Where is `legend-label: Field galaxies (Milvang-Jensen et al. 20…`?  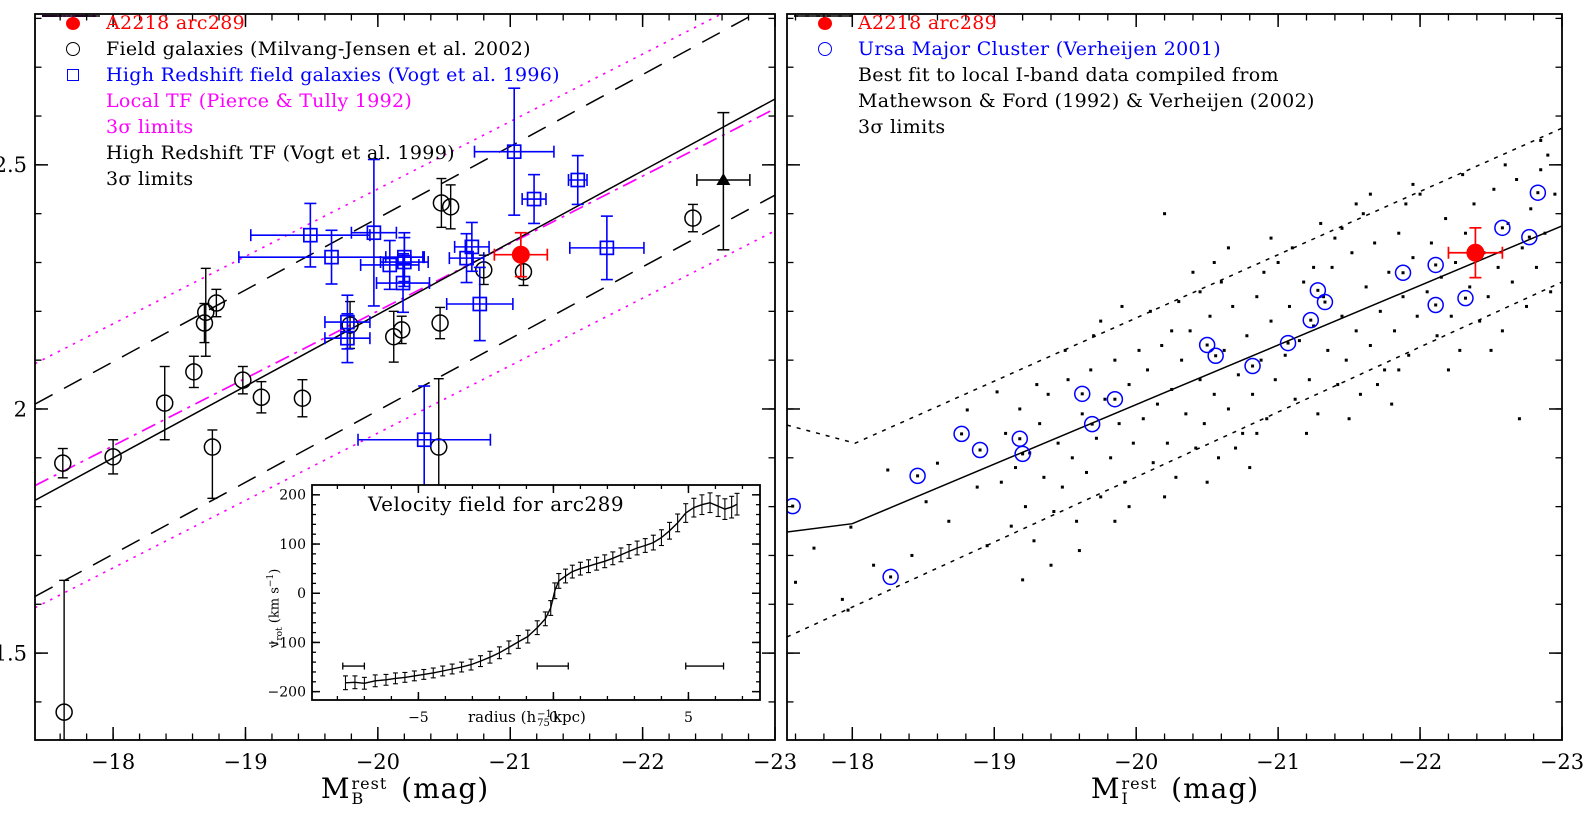
legend-label: Field galaxies (Milvang-Jensen et al. 20… is located at coordinates (318, 49).